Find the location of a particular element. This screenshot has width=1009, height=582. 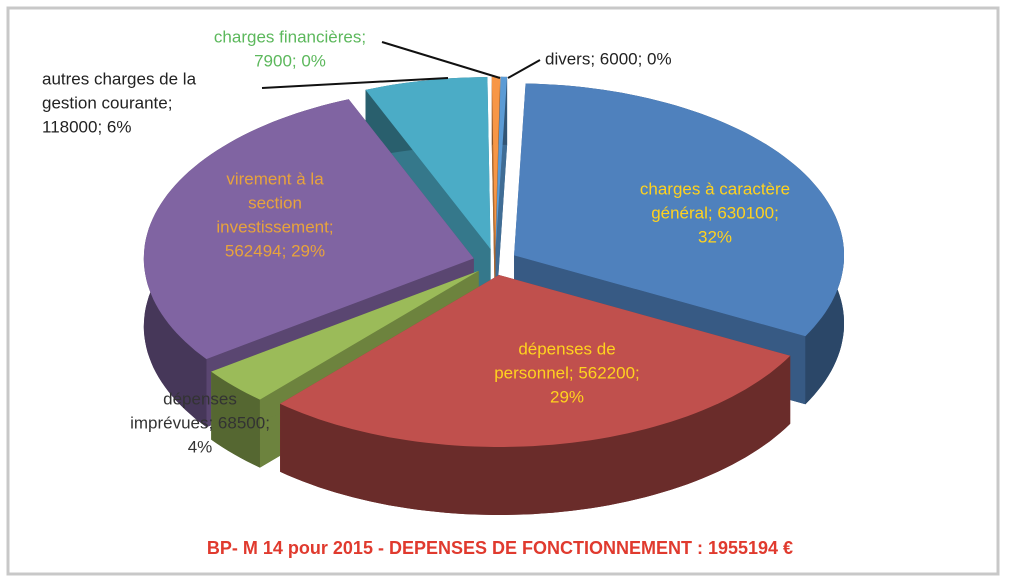

data-label: imprévues; 68500; is located at coordinates (200, 422).